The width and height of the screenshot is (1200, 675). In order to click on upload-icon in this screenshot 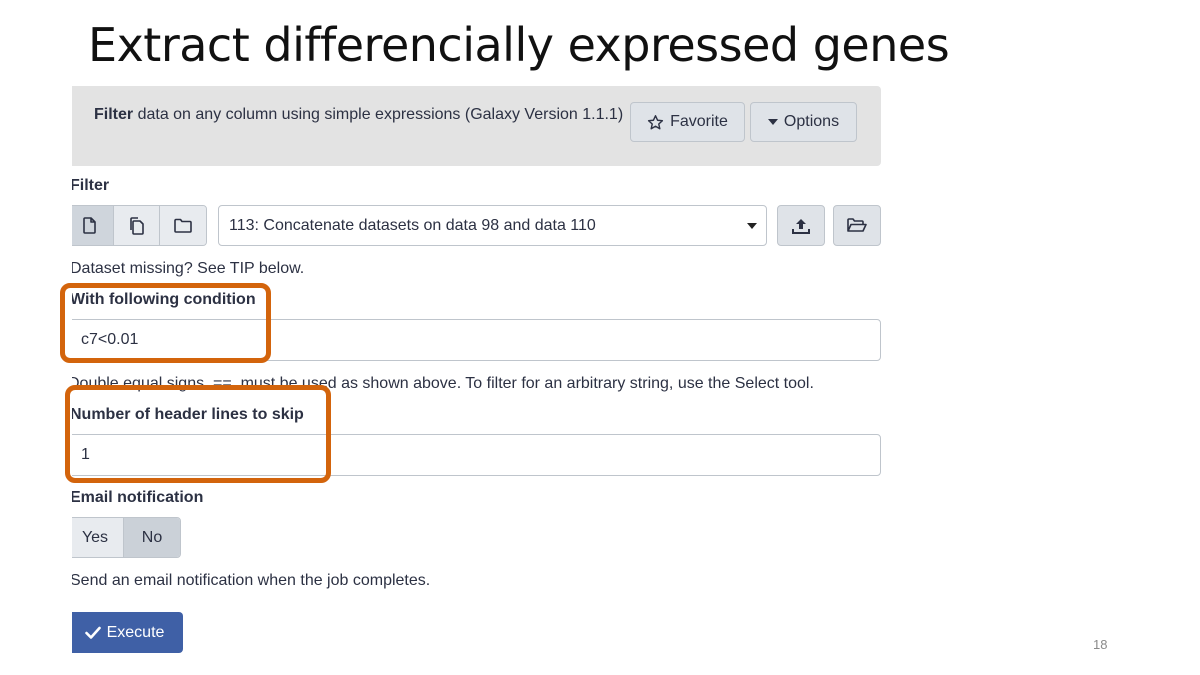, I will do `click(801, 226)`.